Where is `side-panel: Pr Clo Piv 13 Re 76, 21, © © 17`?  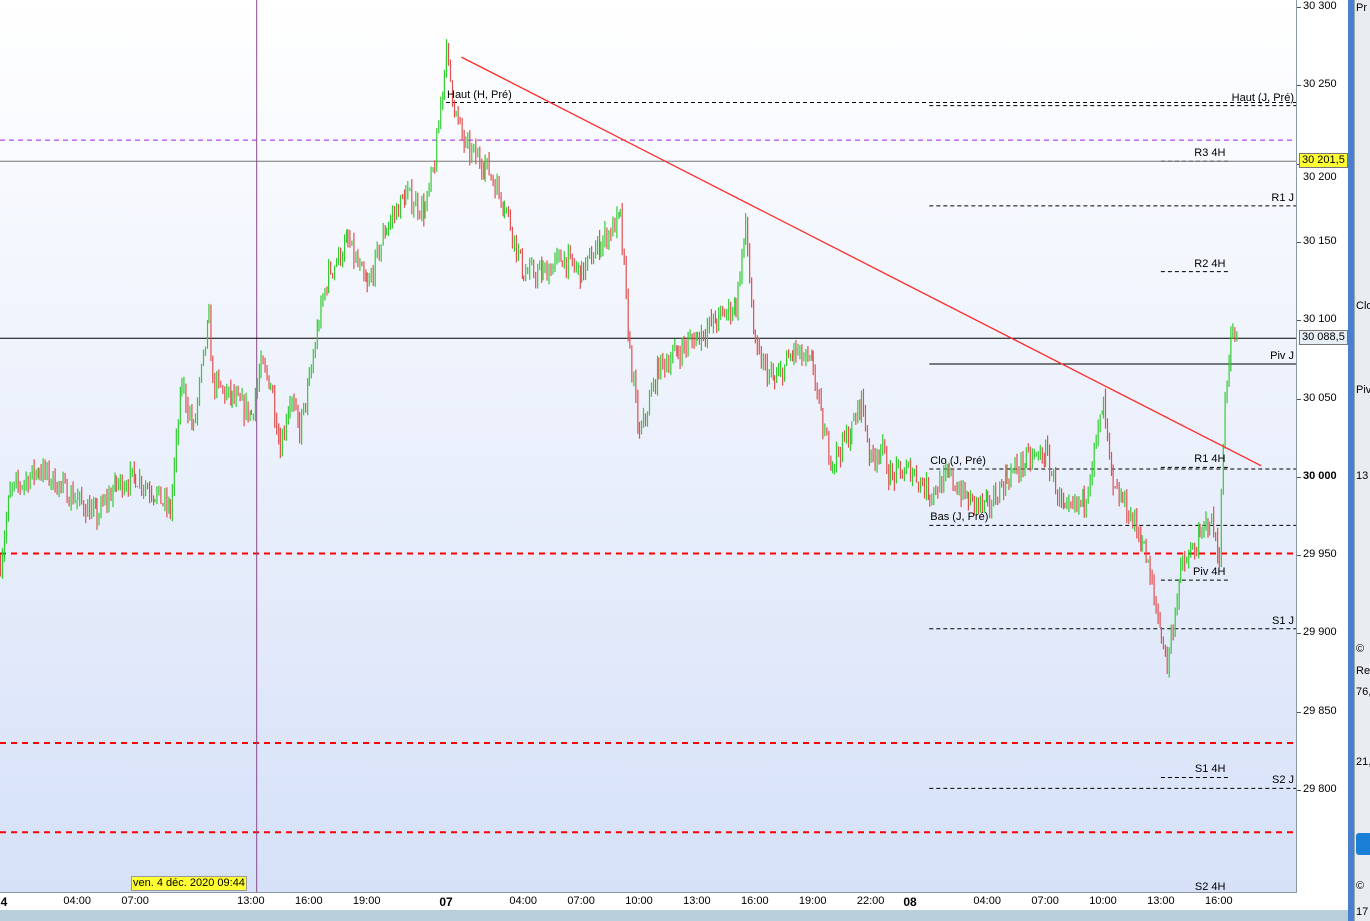
side-panel: Pr Clo Piv 13 Re 76, 21, © © 17 is located at coordinates (1362, 460).